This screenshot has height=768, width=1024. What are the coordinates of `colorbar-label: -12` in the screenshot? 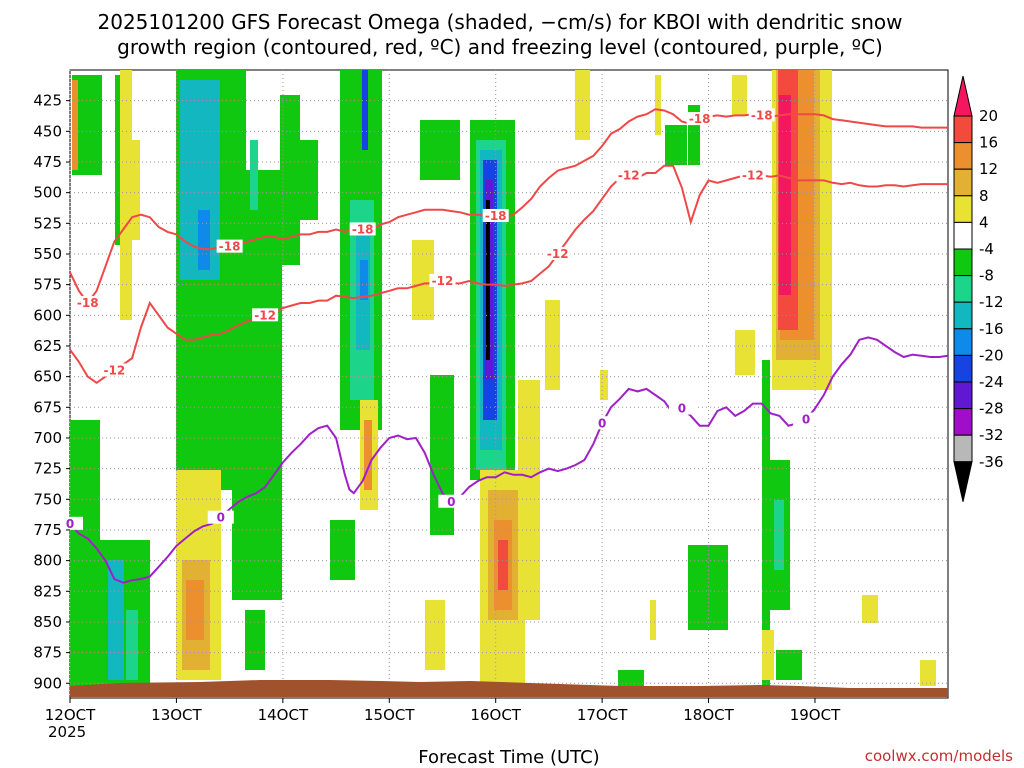 It's located at (991, 302).